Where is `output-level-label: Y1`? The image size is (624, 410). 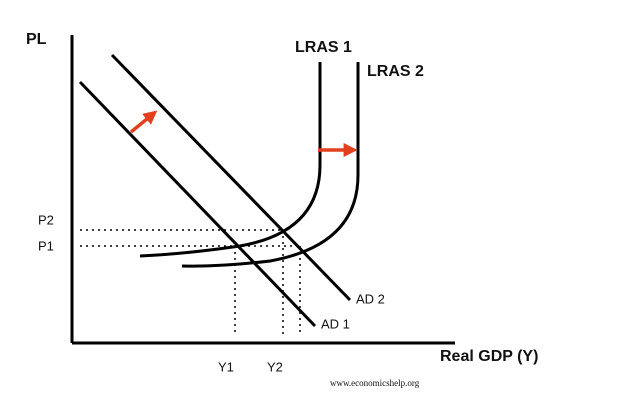 output-level-label: Y1 is located at coordinates (226, 366).